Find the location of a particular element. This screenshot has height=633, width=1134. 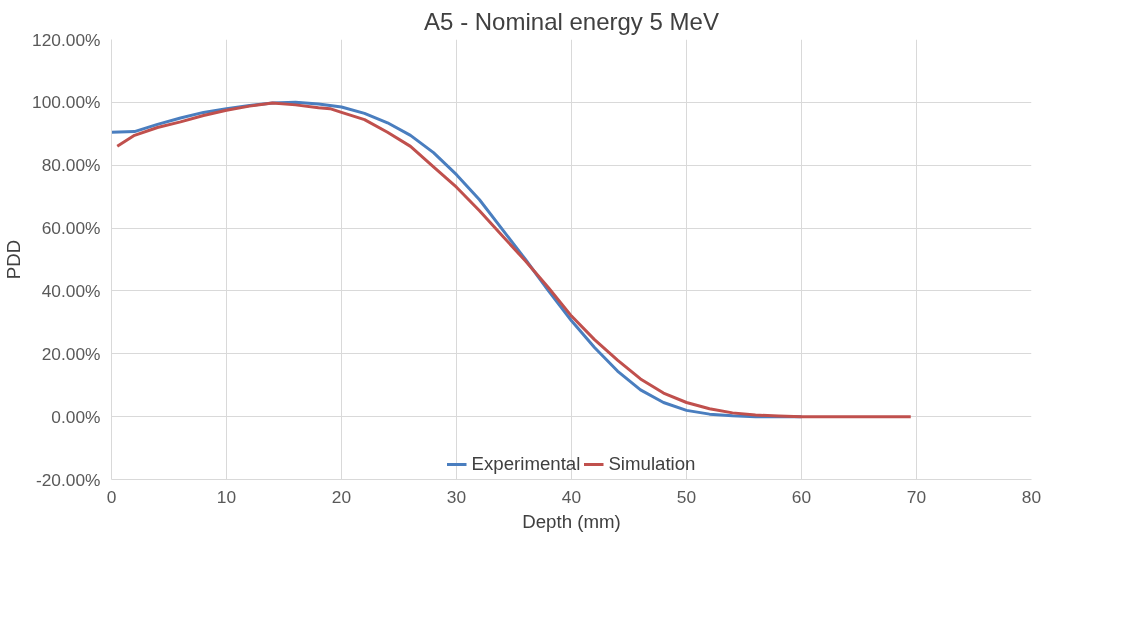

y-tick-label: 20.00% is located at coordinates (71, 353).